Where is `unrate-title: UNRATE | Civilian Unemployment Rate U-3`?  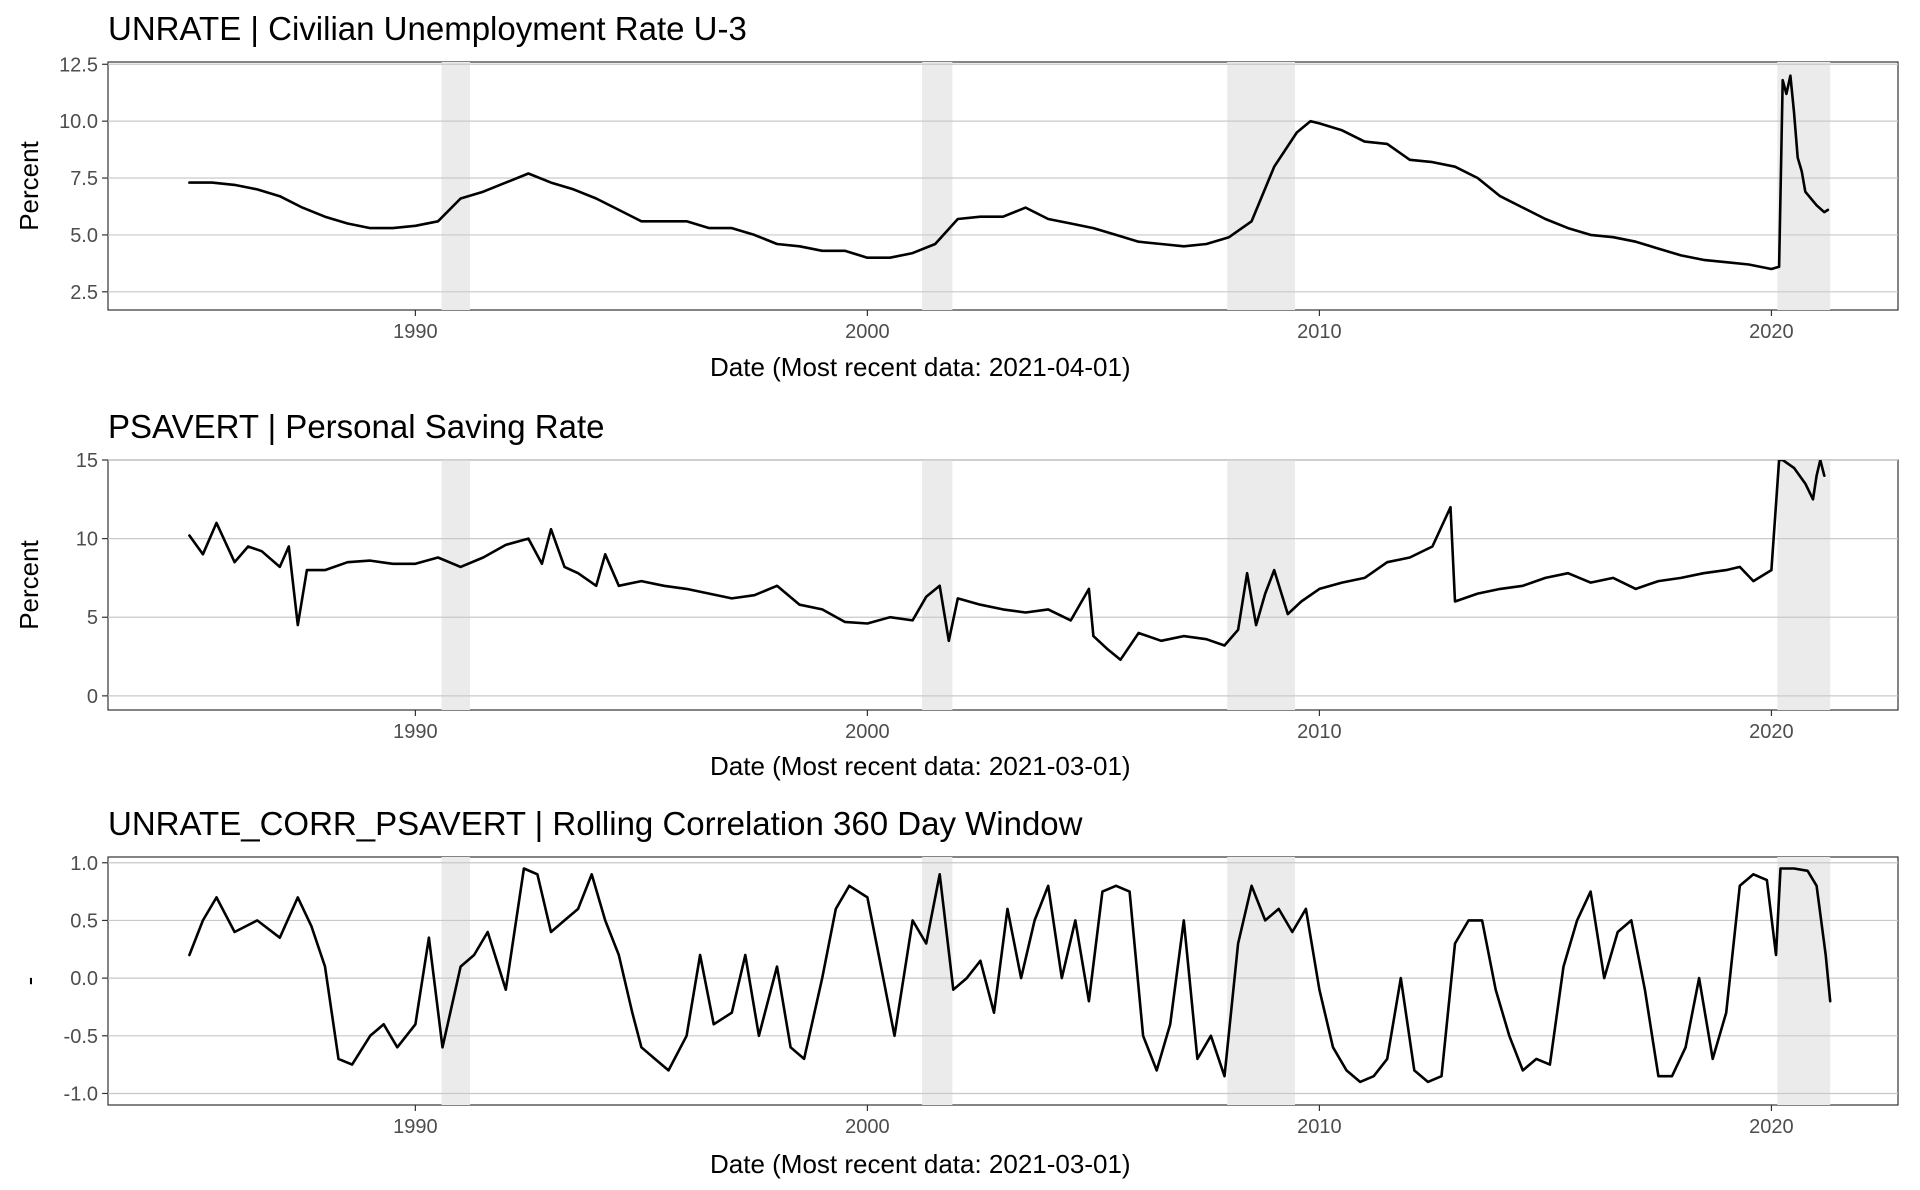 unrate-title: UNRATE | Civilian Unemployment Rate U-3 is located at coordinates (427, 28).